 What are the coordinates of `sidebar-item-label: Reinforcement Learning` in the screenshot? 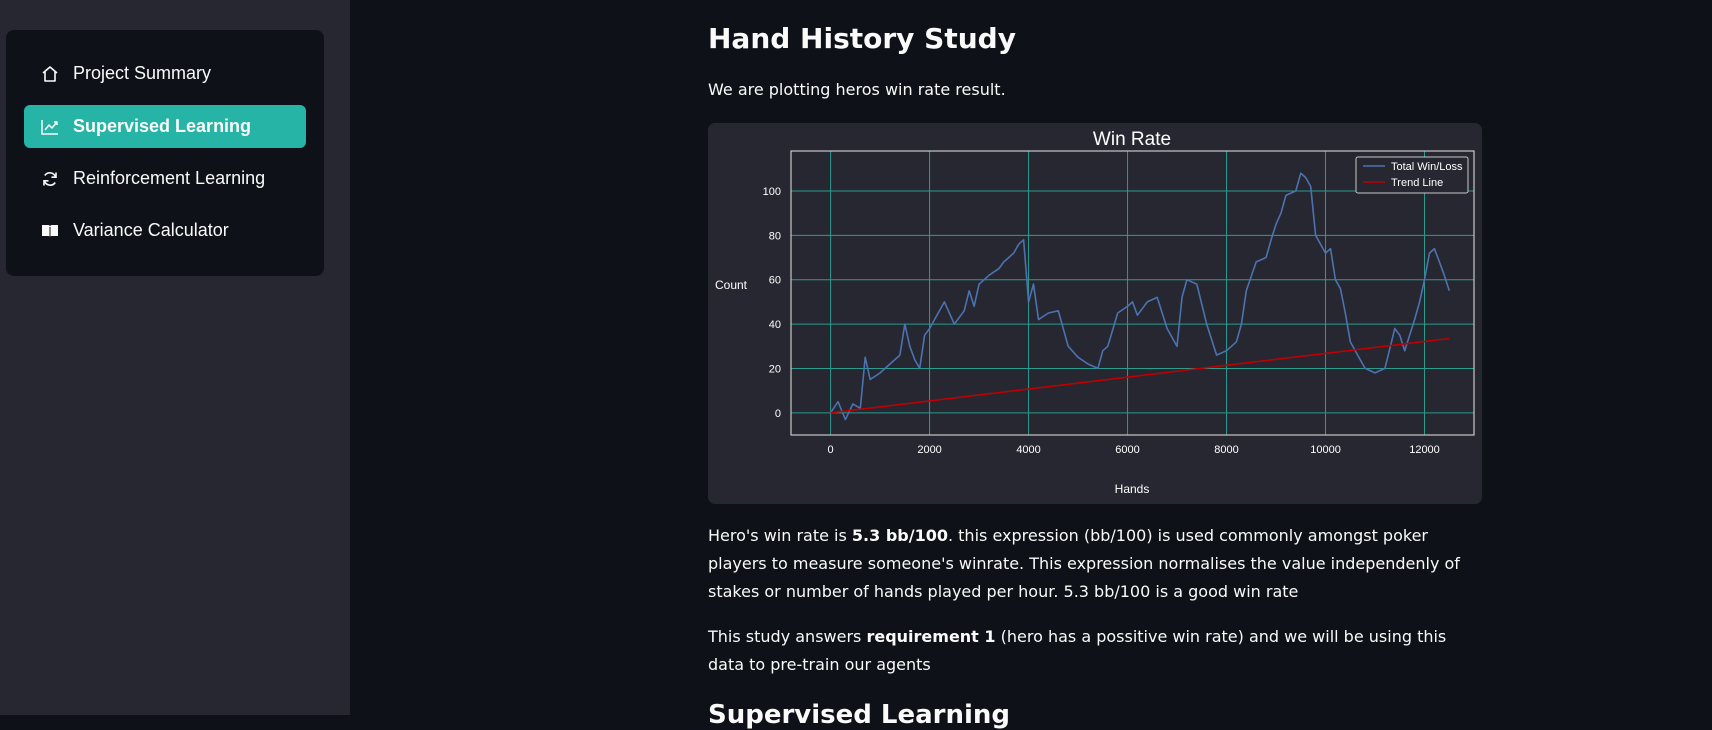 It's located at (169, 178).